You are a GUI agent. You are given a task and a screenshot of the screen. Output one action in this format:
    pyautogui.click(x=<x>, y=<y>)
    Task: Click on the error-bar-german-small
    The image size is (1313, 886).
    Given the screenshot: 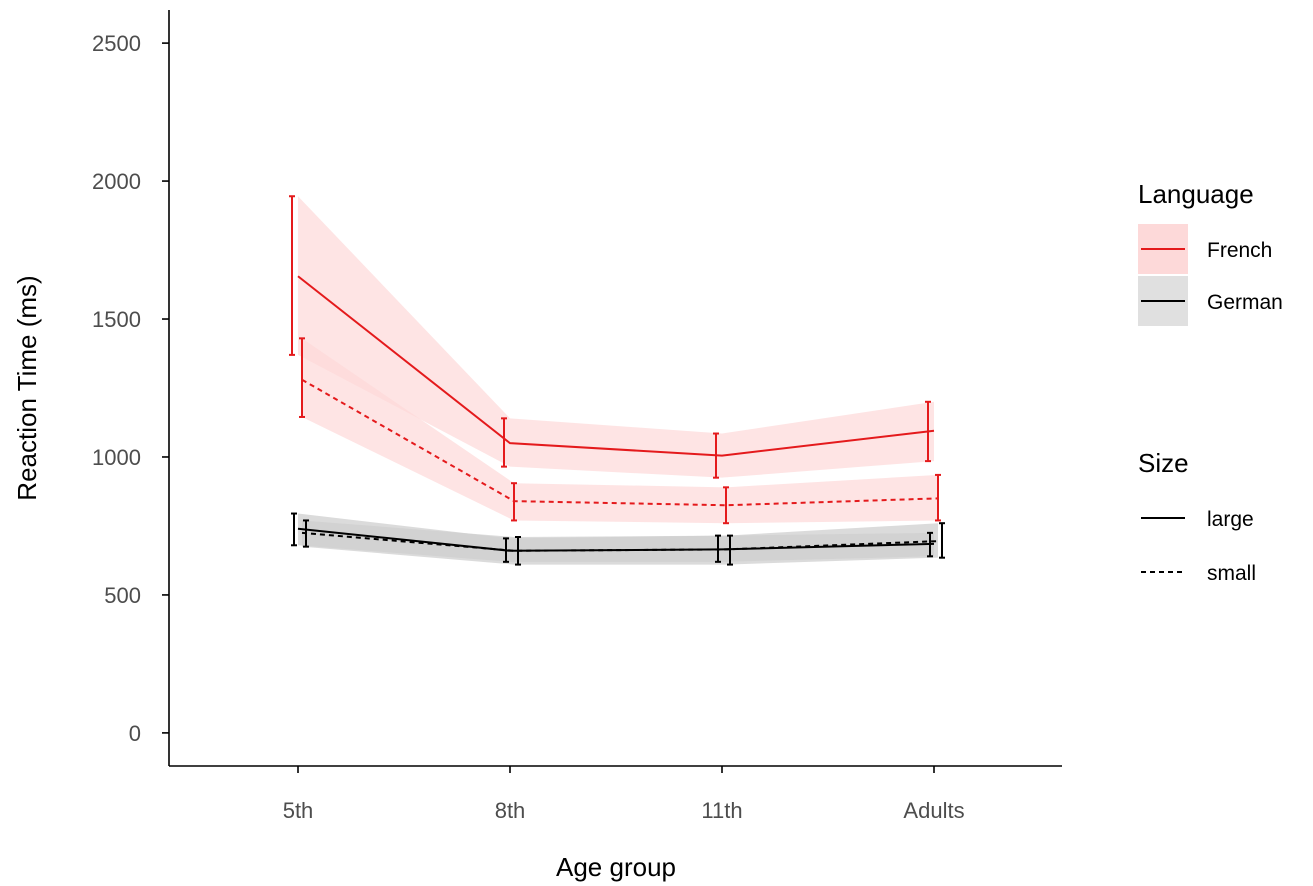 What is the action you would take?
    pyautogui.click(x=942, y=540)
    